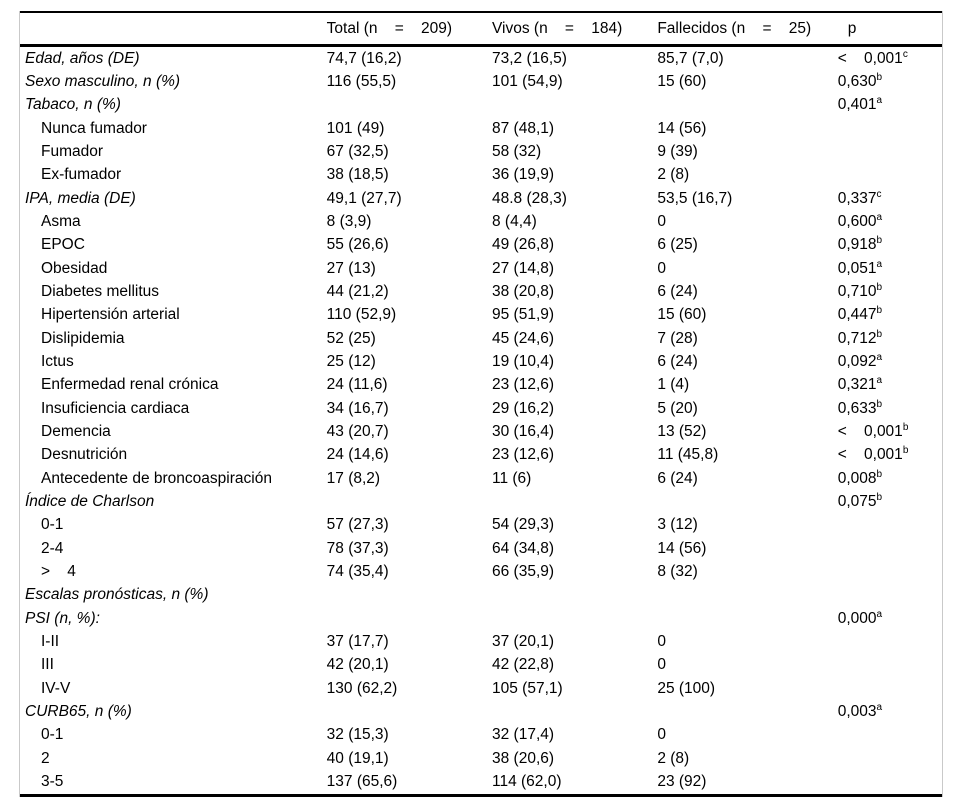 The height and width of the screenshot is (808, 955). Describe the element at coordinates (682, 315) in the screenshot. I see `fallecidos-cell: 15 (60)` at that location.